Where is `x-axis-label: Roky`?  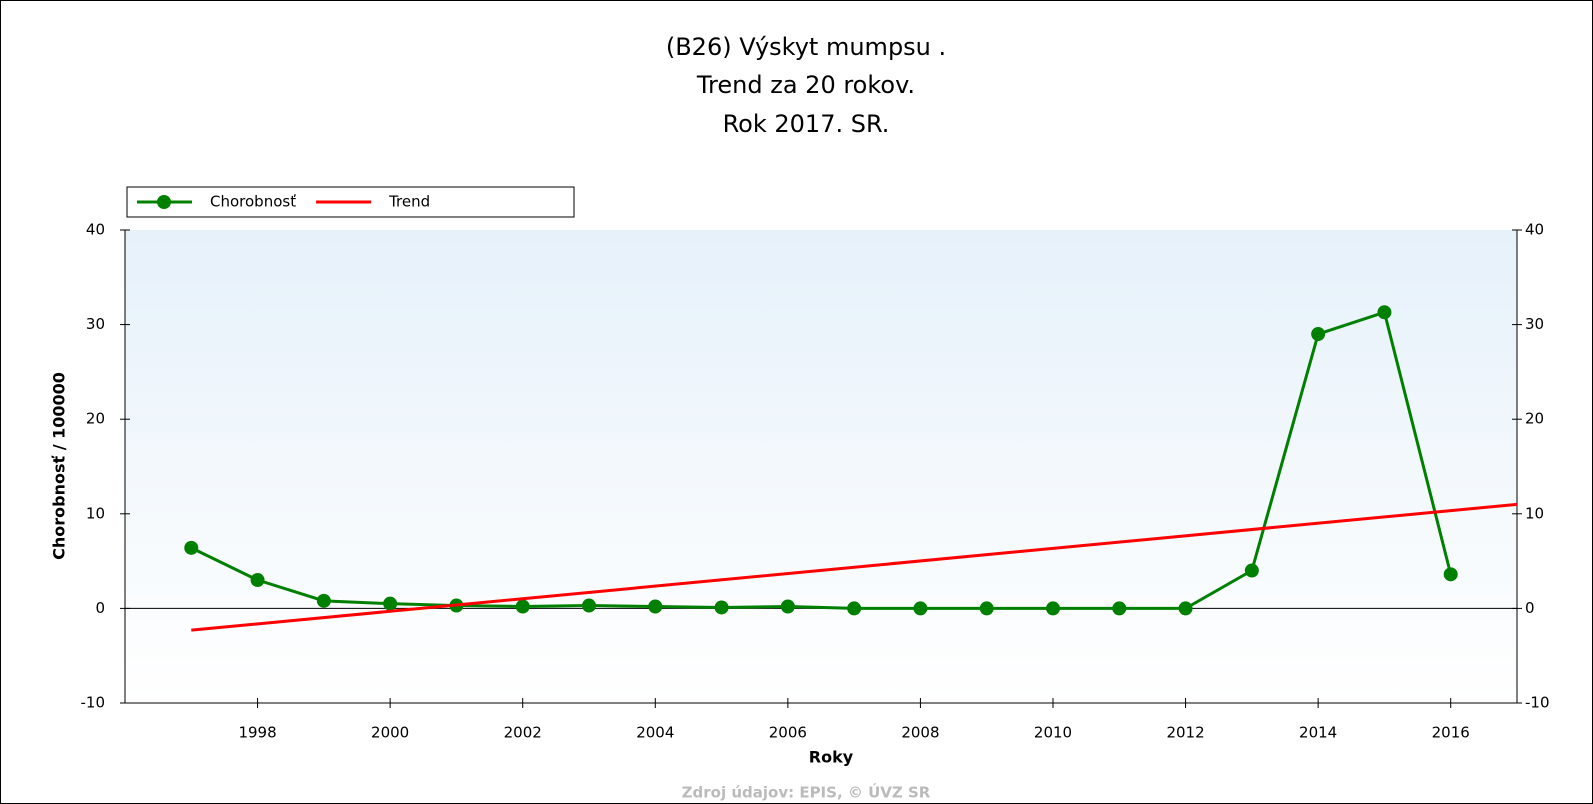 x-axis-label: Roky is located at coordinates (831, 757).